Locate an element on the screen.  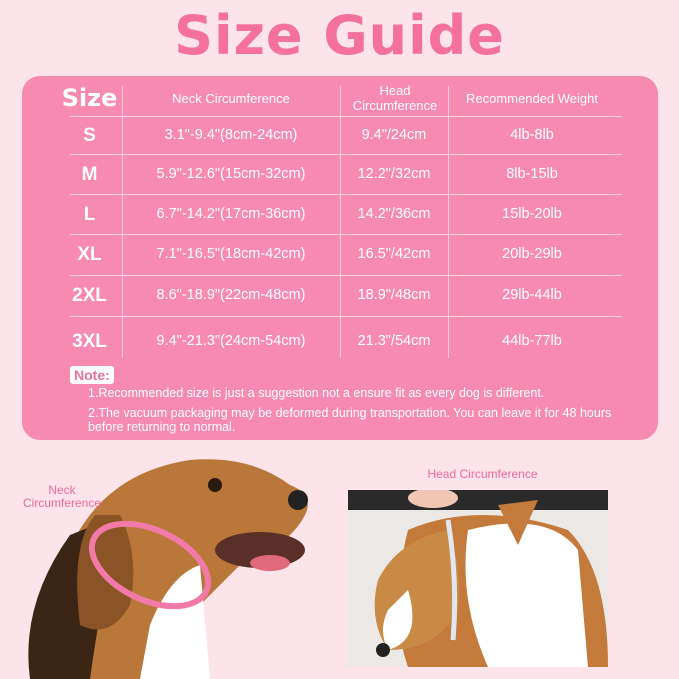
neck-circumference-label: Neck Circumference is located at coordinates (62, 496).